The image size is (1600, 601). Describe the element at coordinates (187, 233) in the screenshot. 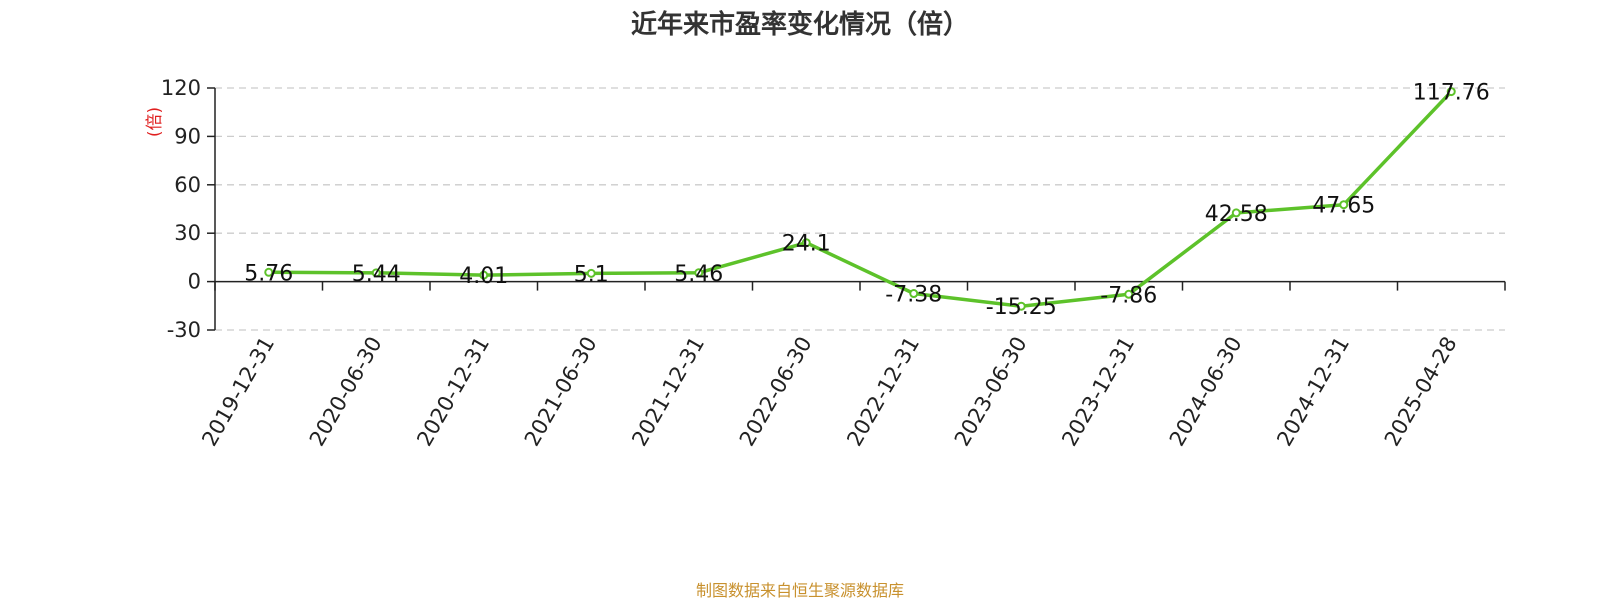

I see `y-tick-label: 30` at that location.